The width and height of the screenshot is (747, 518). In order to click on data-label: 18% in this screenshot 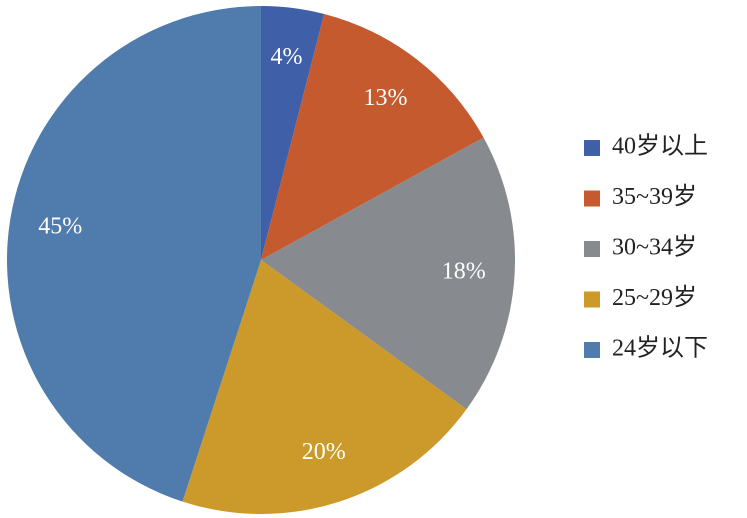, I will do `click(464, 271)`.